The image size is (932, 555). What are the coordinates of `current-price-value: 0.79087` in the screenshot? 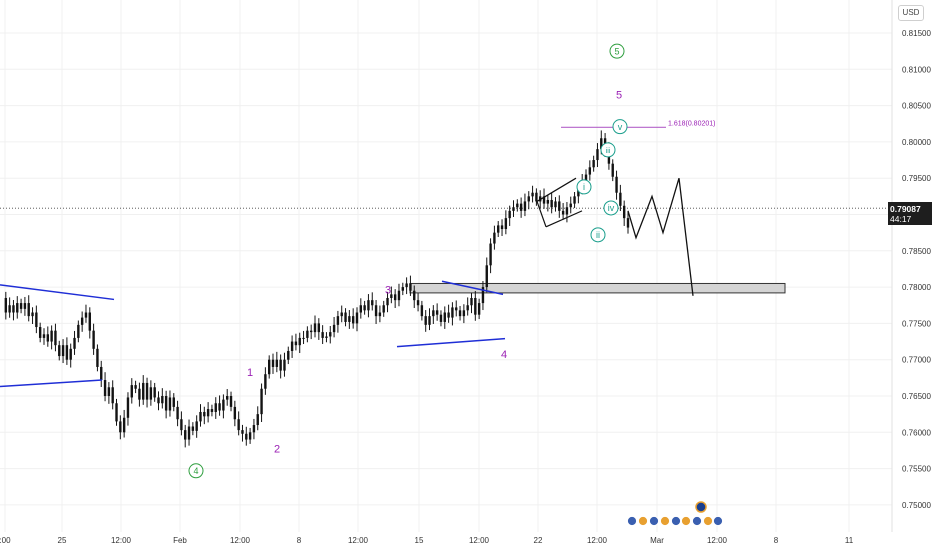 It's located at (905, 209).